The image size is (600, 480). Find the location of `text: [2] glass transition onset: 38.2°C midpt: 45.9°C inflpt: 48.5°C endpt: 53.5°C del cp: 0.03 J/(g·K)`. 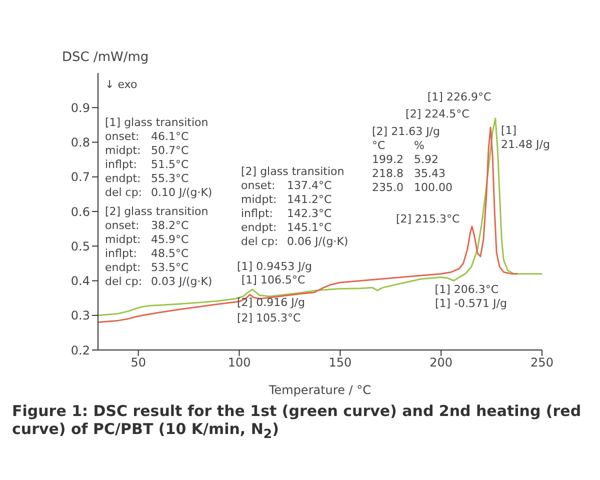

text: [2] glass transition onset: 38.2°C midpt: 45.9°C inflpt: 48.5°C endpt: 53.5°C del cp: 0.03 J/(g·K) is located at coordinates (158, 246).